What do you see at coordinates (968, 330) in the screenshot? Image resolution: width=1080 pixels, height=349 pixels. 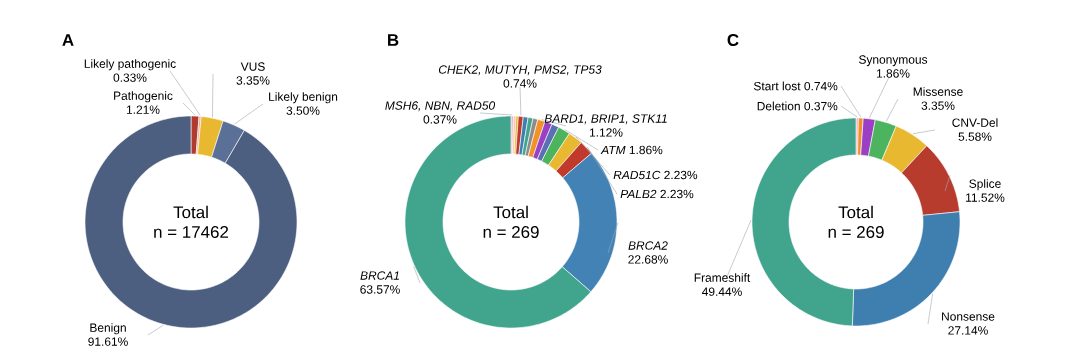 I see `data-label: 27.14%` at bounding box center [968, 330].